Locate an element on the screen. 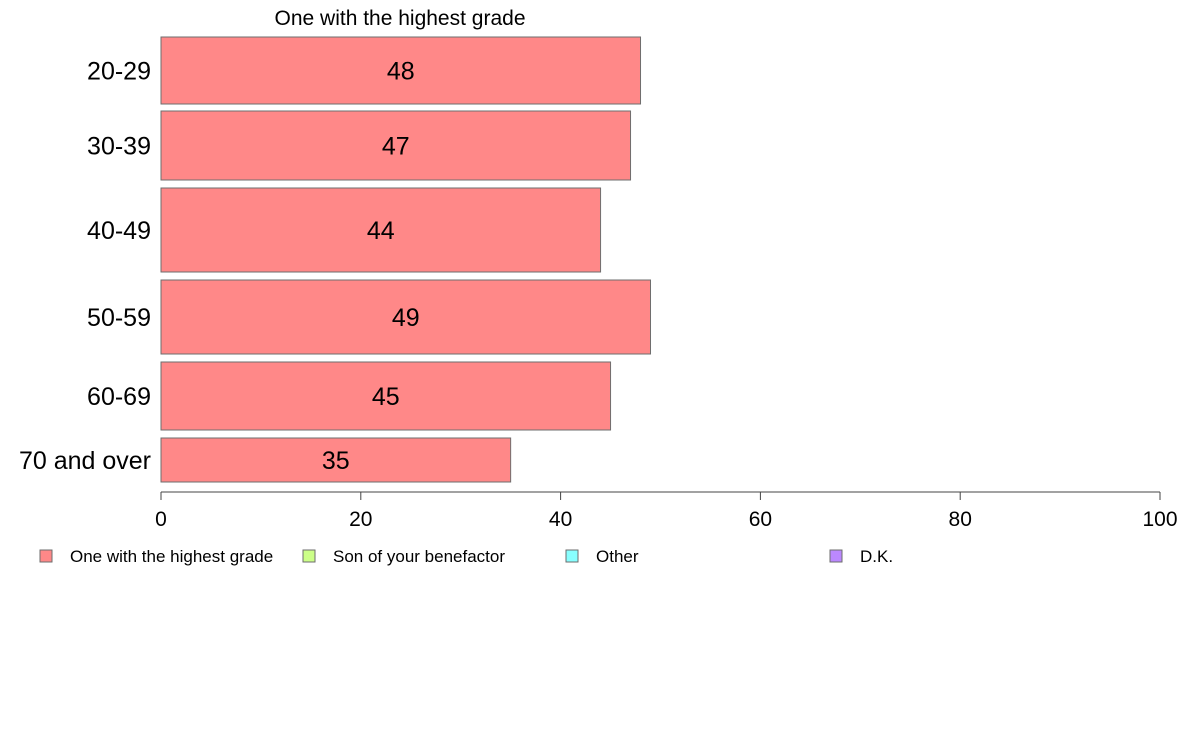  data-label: 45 is located at coordinates (386, 397).